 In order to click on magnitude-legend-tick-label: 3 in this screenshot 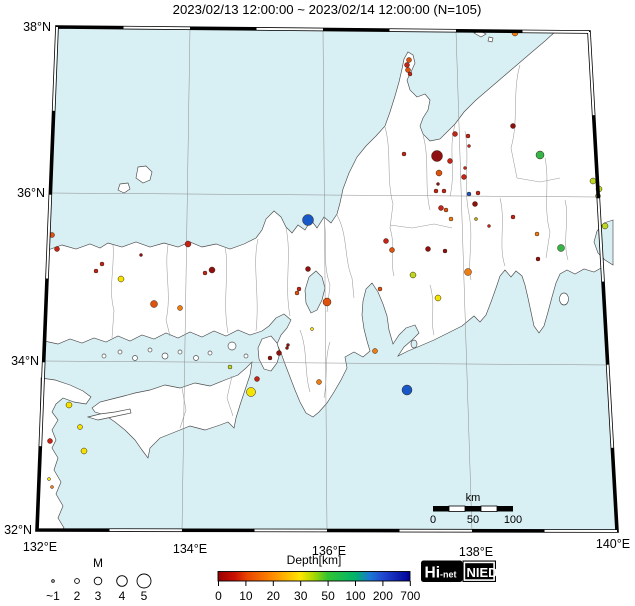, I will do `click(98, 596)`.